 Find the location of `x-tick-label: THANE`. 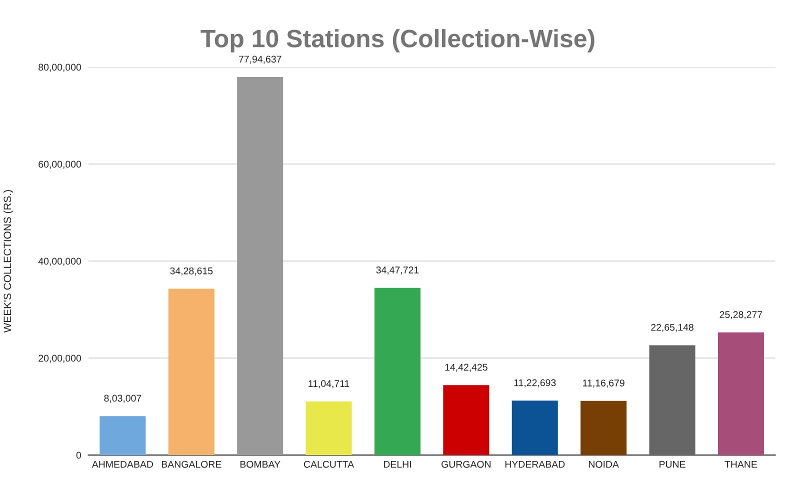

x-tick-label: THANE is located at coordinates (741, 464).